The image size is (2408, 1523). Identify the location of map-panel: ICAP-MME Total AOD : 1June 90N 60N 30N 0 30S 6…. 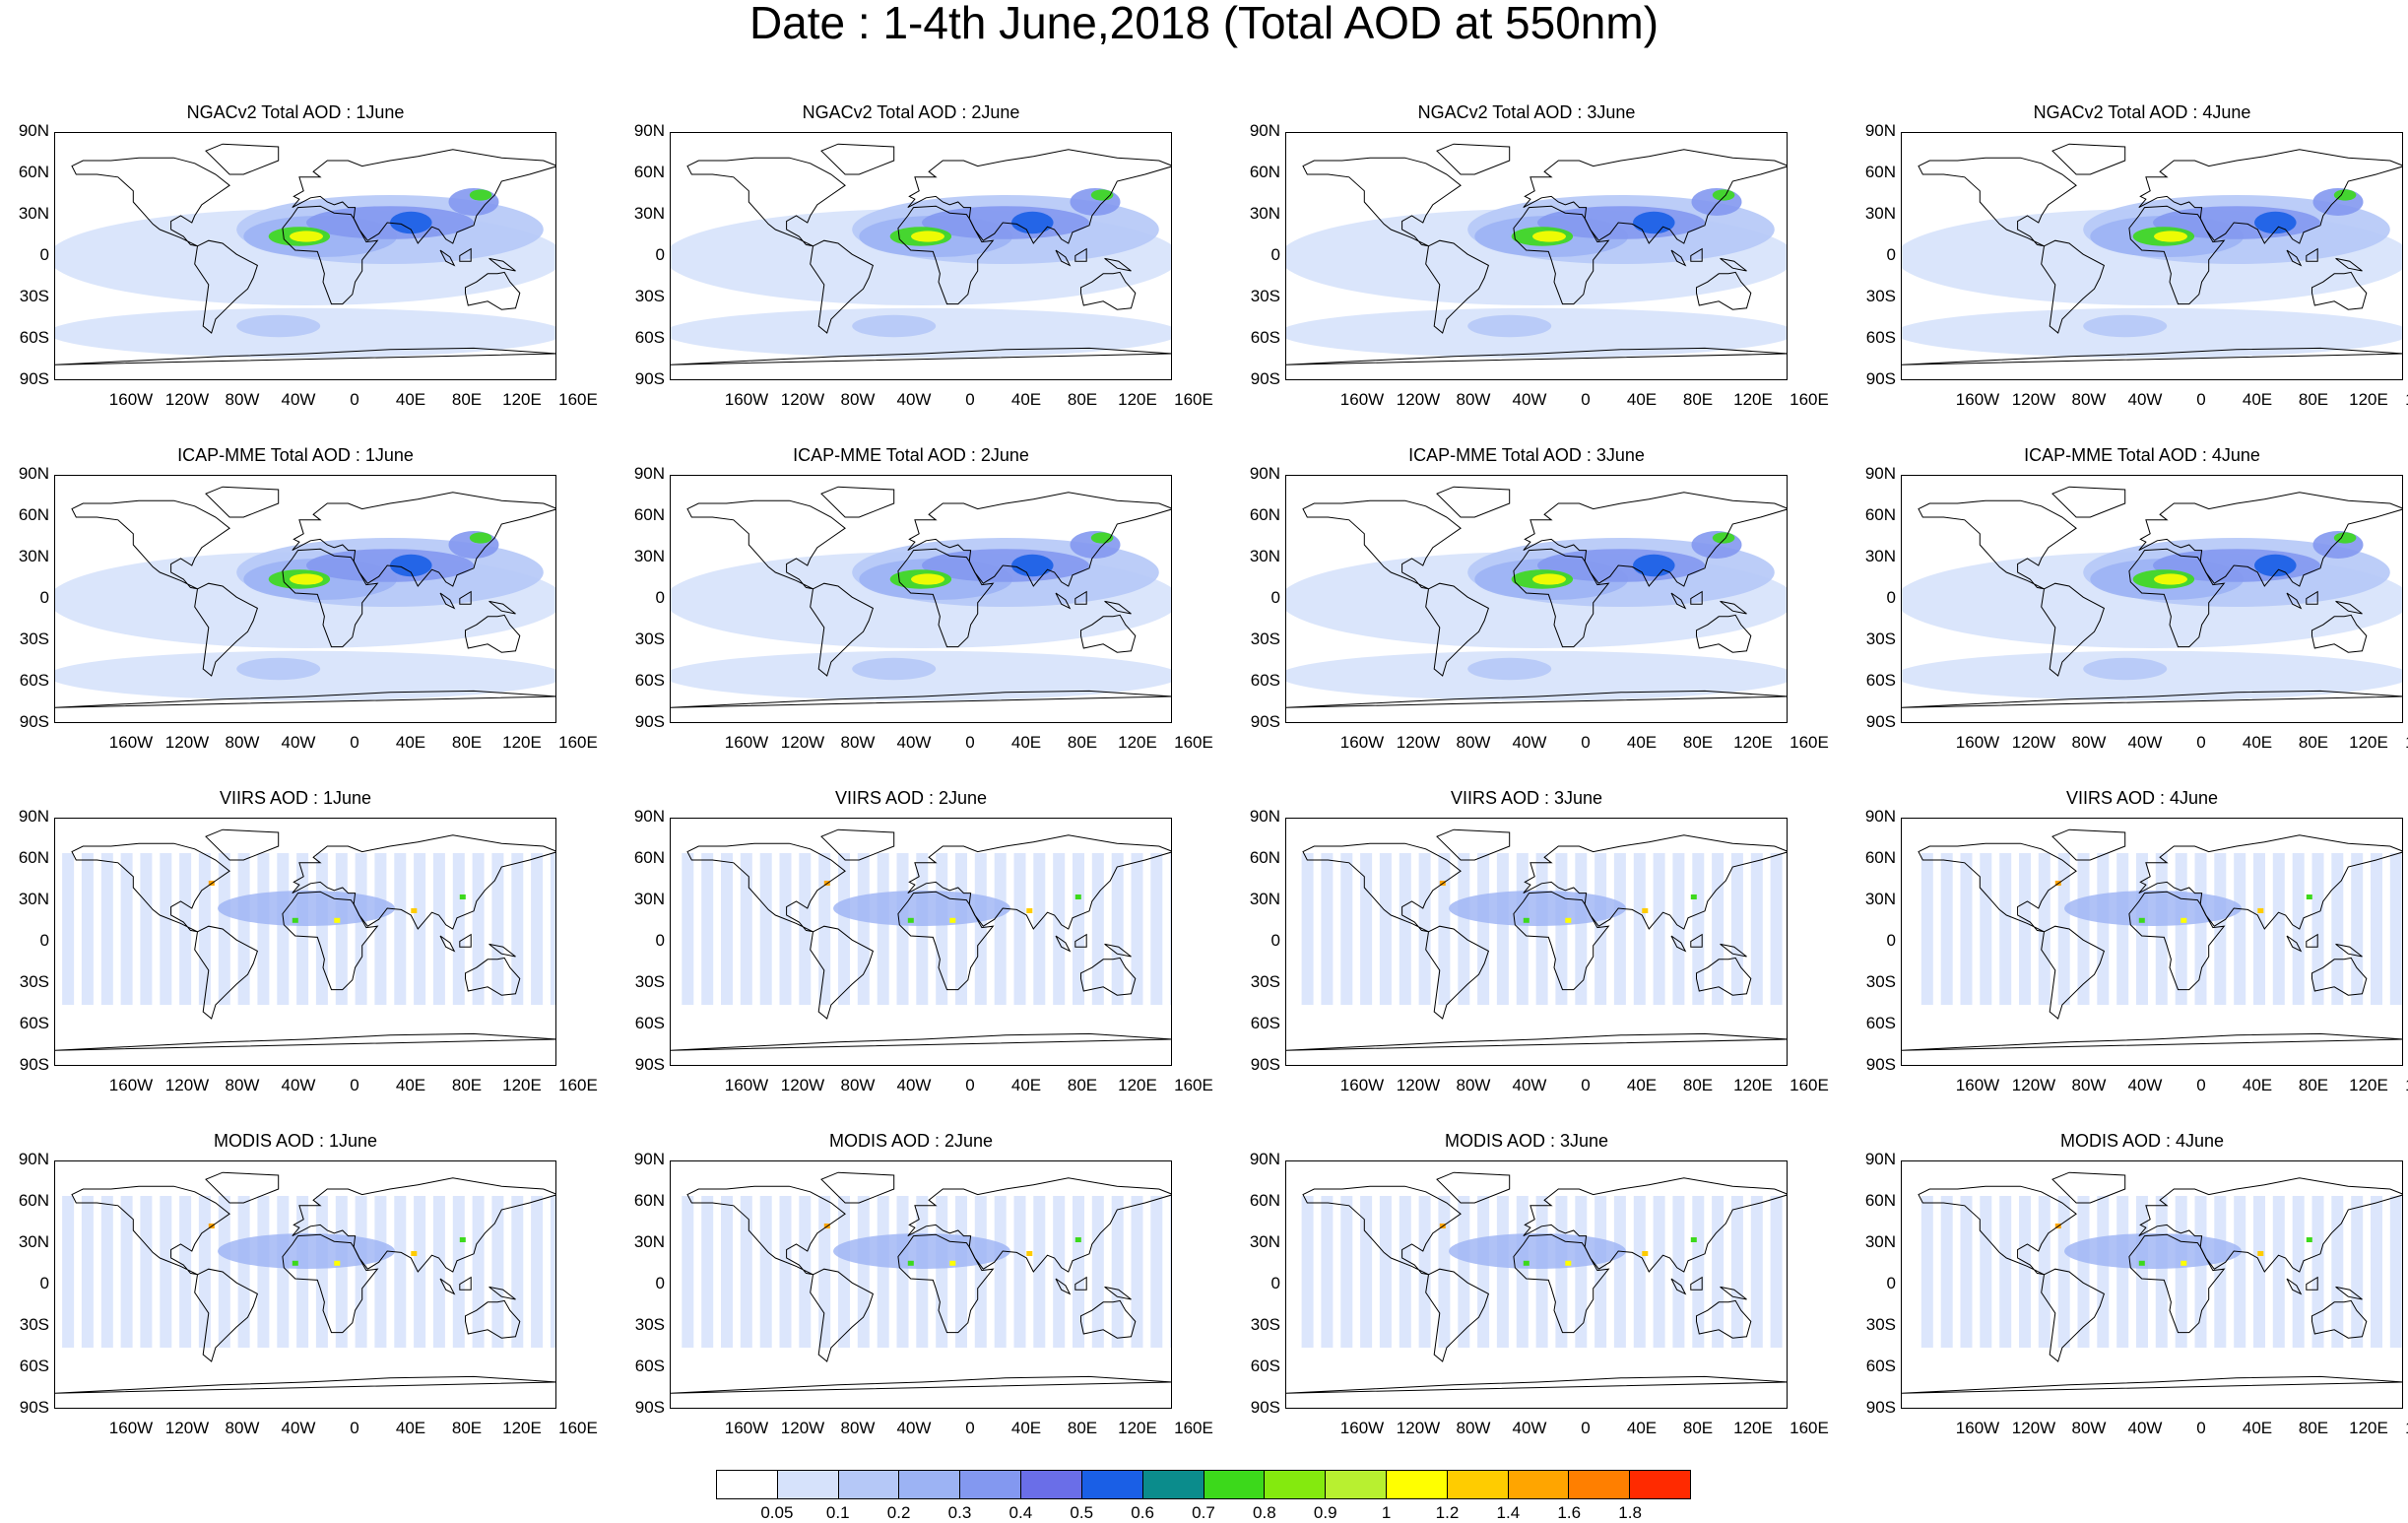
(299, 605).